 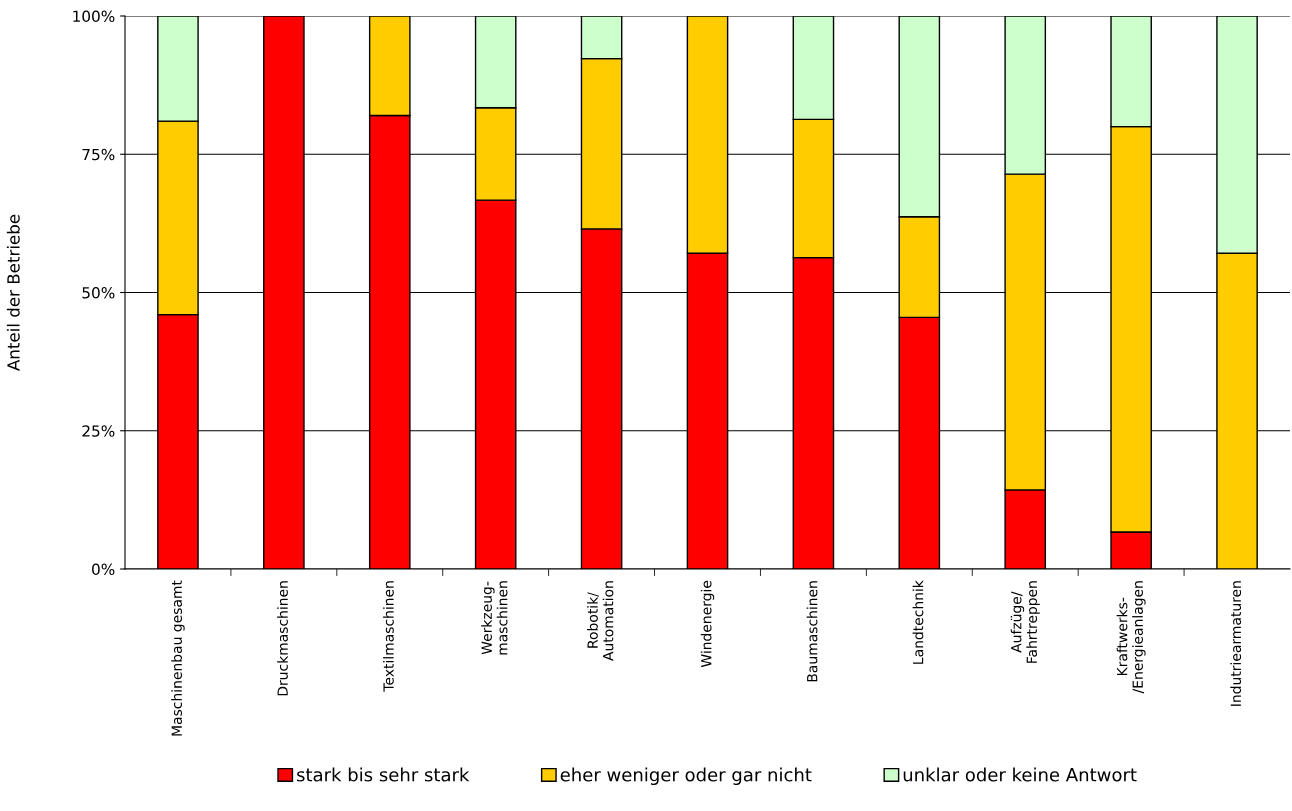 I want to click on x-tick-label: Landtechnik, so click(x=918, y=622).